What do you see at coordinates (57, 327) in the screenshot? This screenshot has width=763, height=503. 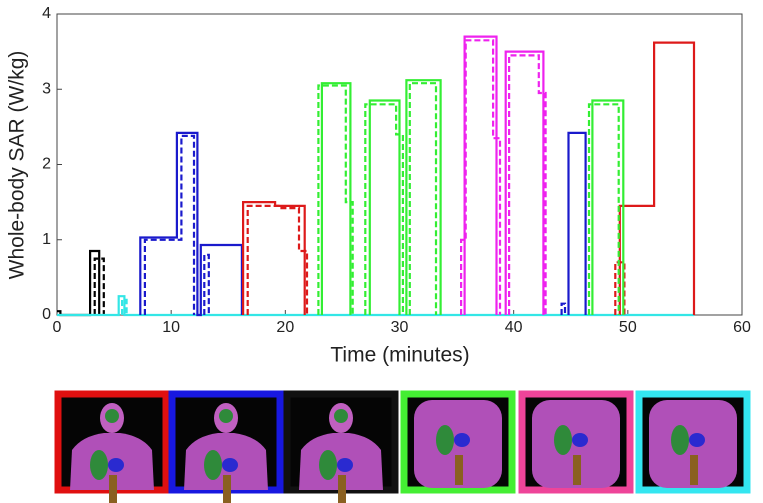 I see `x-tick-label: 0` at bounding box center [57, 327].